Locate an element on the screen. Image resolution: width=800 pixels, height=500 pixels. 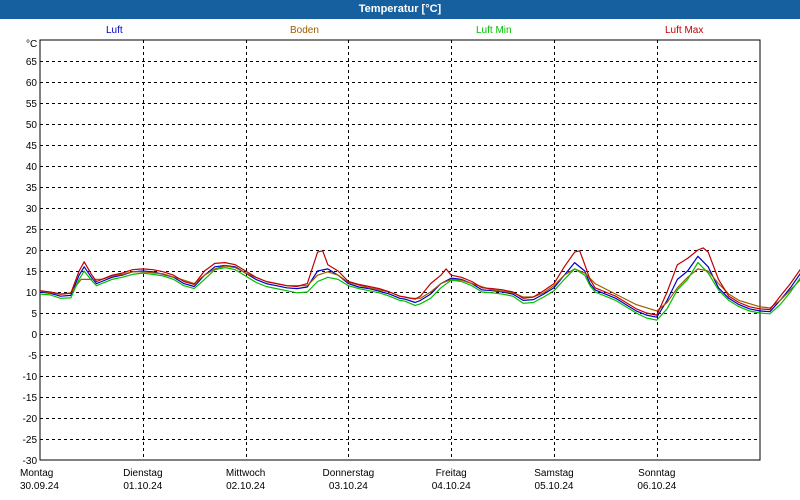
x-tick-date: 02.10.24 is located at coordinates (246, 486).